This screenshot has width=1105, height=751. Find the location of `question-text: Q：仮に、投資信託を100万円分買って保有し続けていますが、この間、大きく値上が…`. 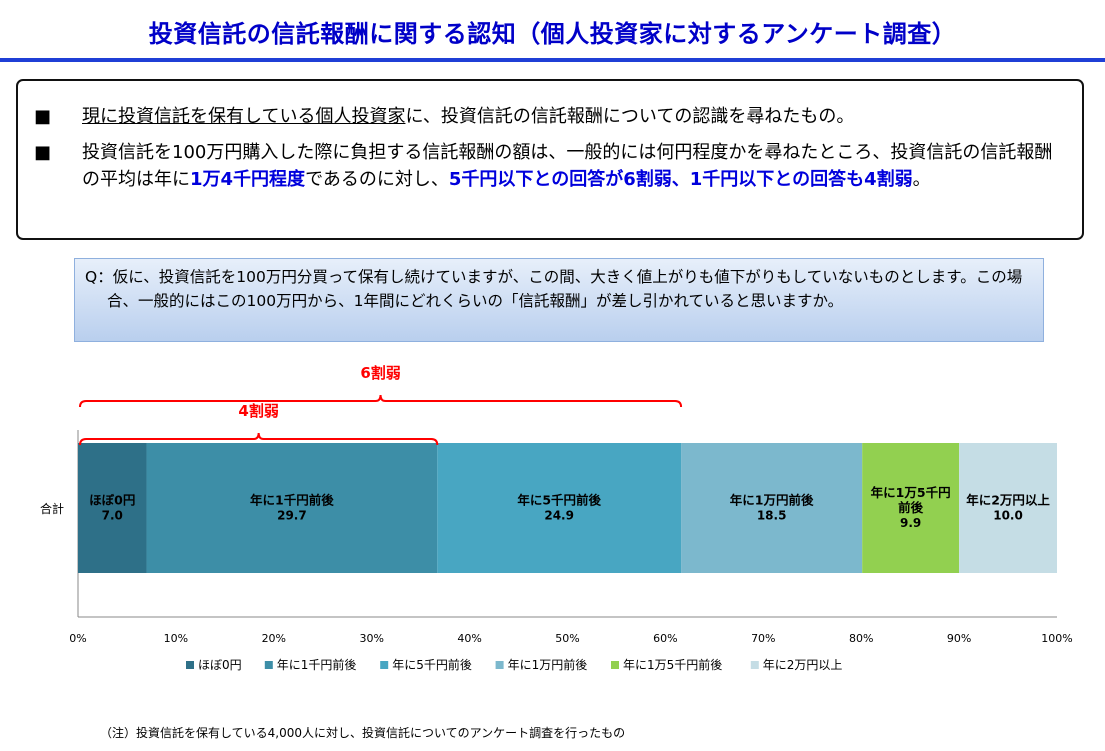

question-text: Q：仮に、投資信託を100万円分買って保有し続けていますが、この間、大きく値上が… is located at coordinates (554, 289).